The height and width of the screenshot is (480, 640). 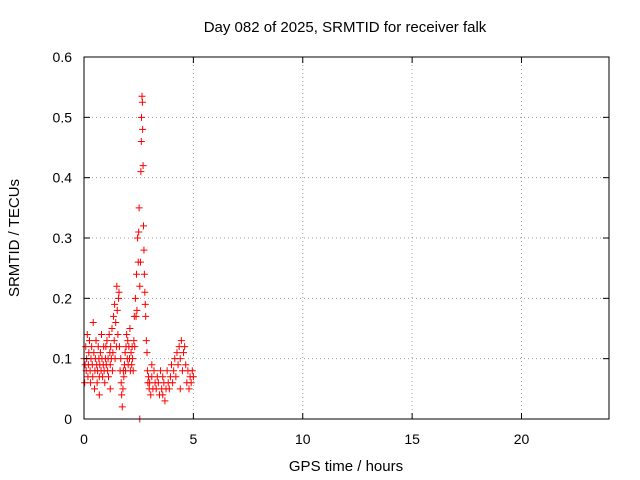 I want to click on x-tick-label: 15, so click(x=412, y=439).